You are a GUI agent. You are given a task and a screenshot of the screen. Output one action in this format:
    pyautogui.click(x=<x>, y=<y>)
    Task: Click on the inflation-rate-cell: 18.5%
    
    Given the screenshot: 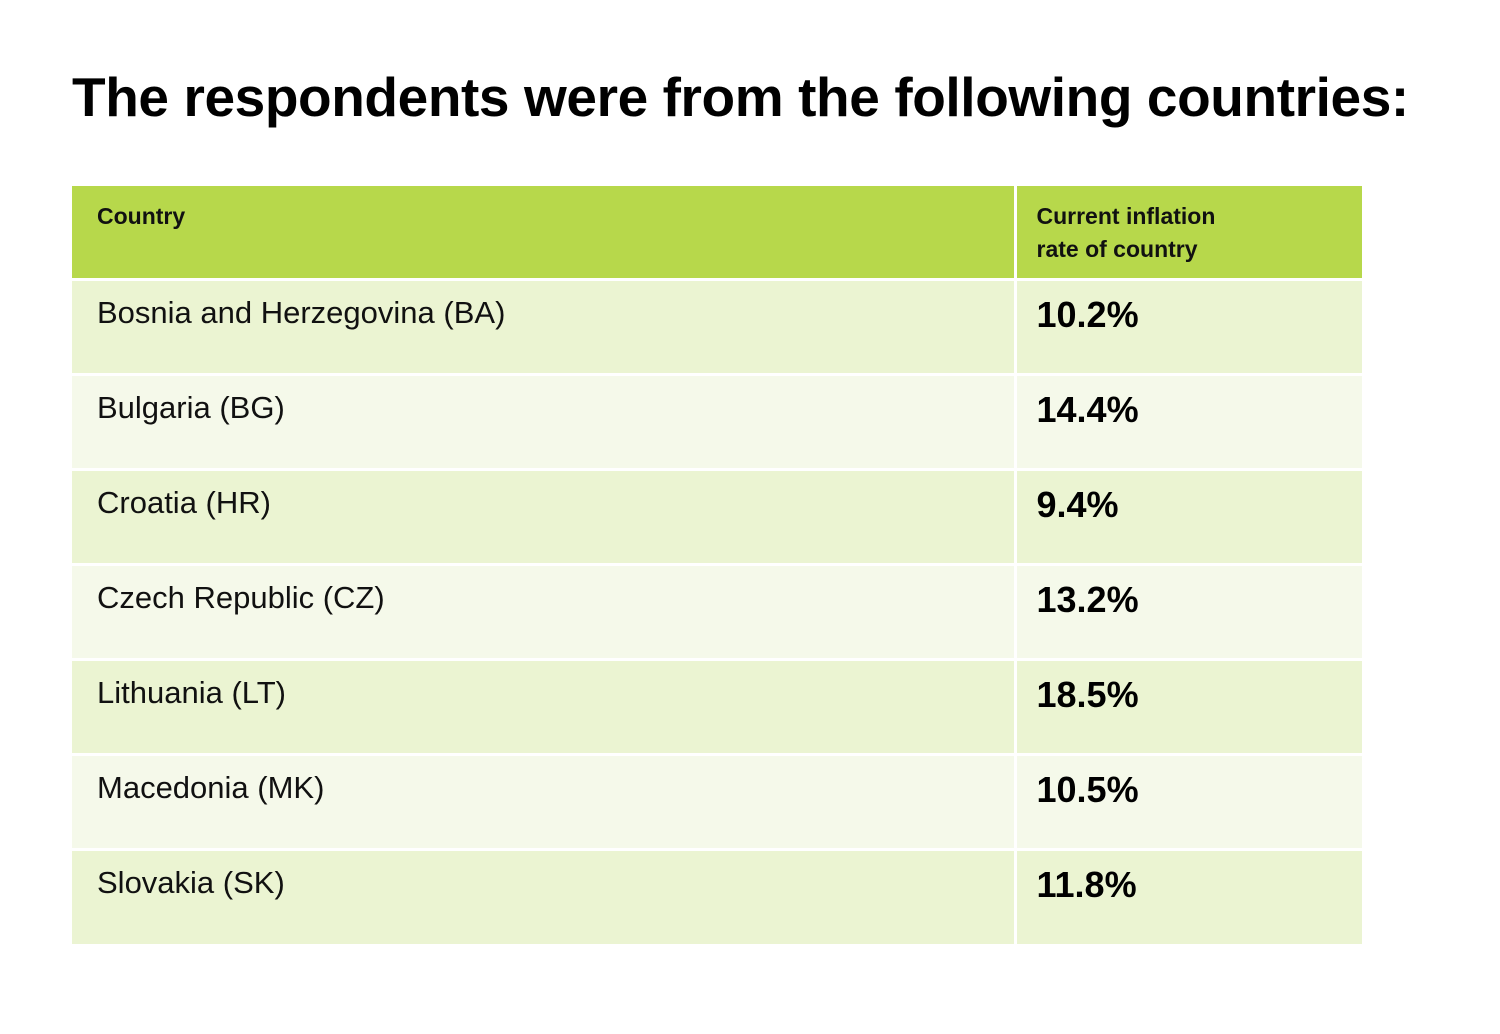 What is the action you would take?
    pyautogui.click(x=1188, y=707)
    